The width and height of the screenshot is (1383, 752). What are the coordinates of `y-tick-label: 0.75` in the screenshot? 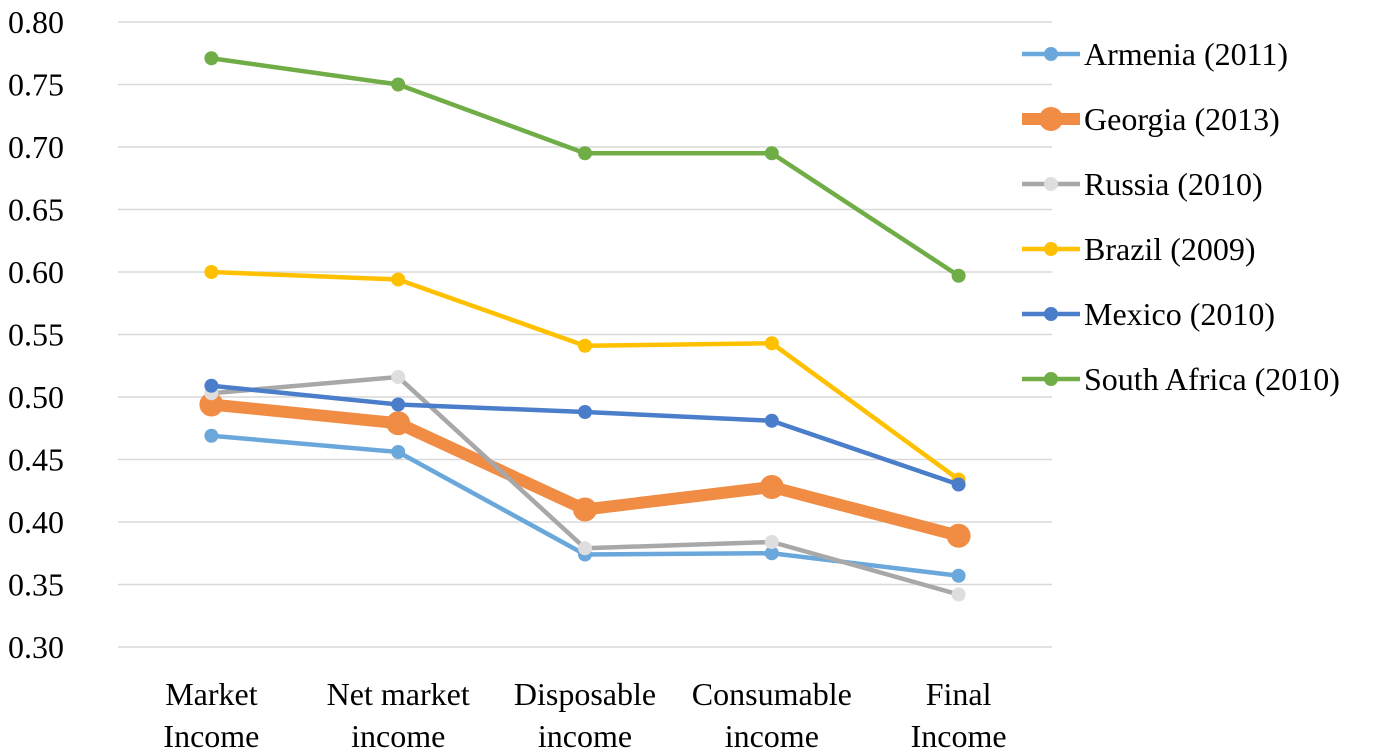 It's located at (36, 85).